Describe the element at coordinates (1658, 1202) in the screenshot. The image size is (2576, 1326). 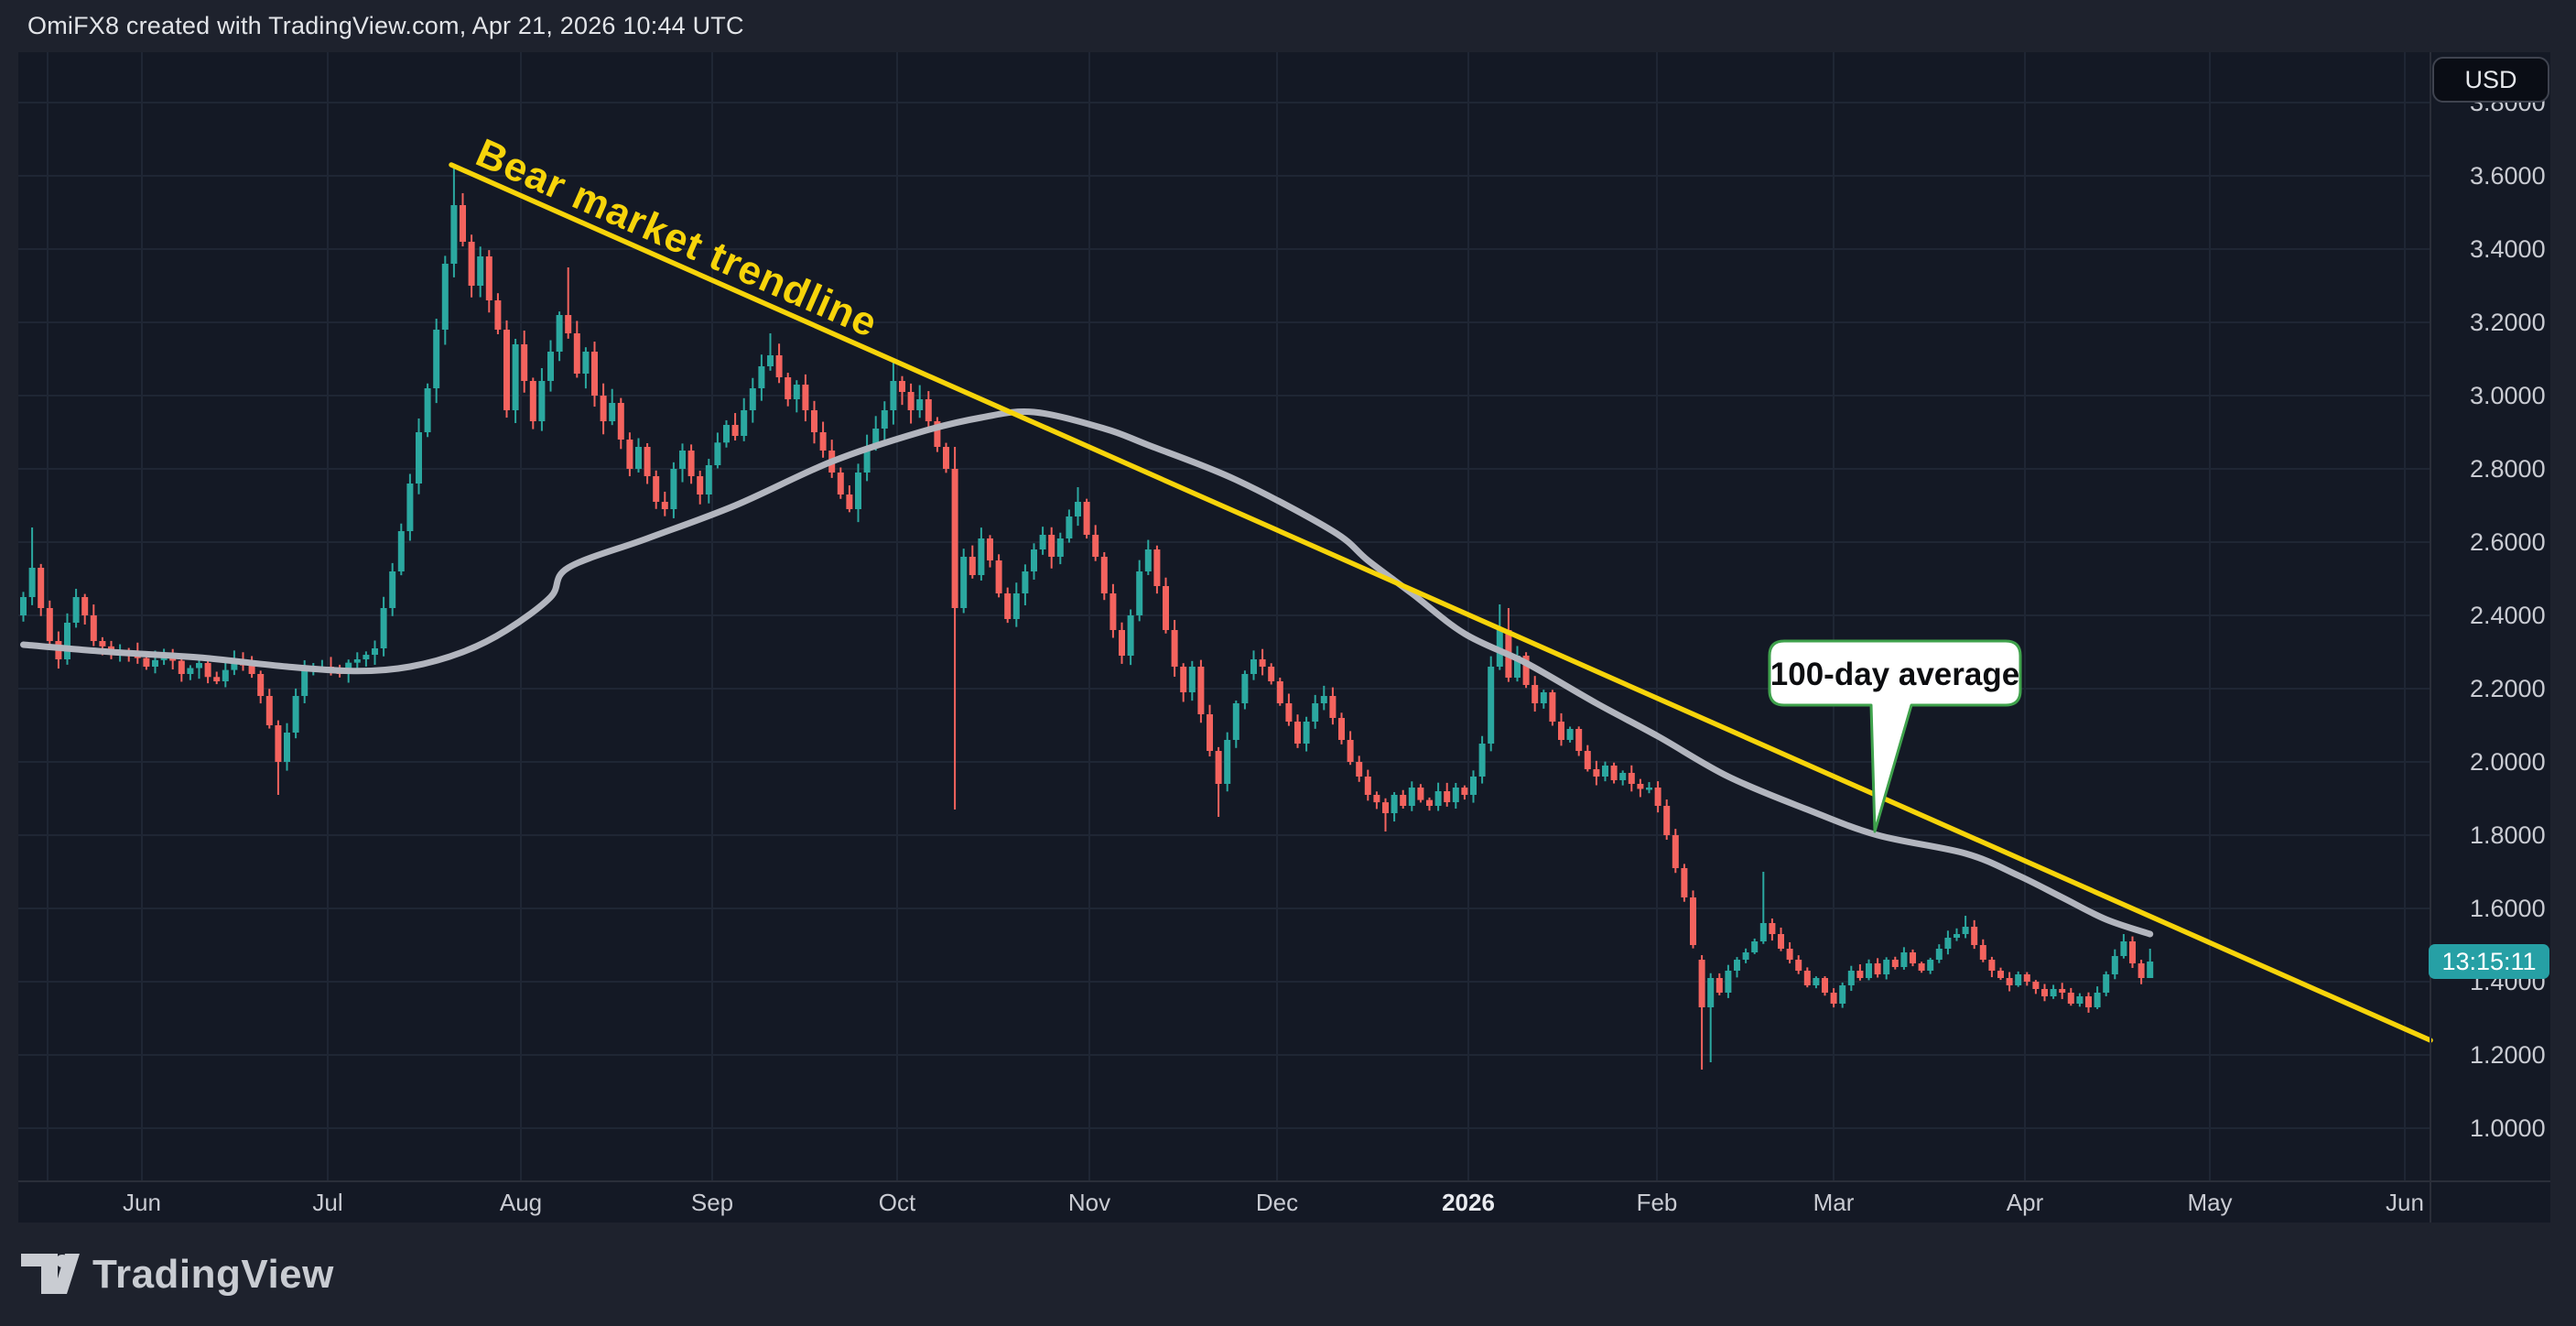
I see `svg-text: Feb` at that location.